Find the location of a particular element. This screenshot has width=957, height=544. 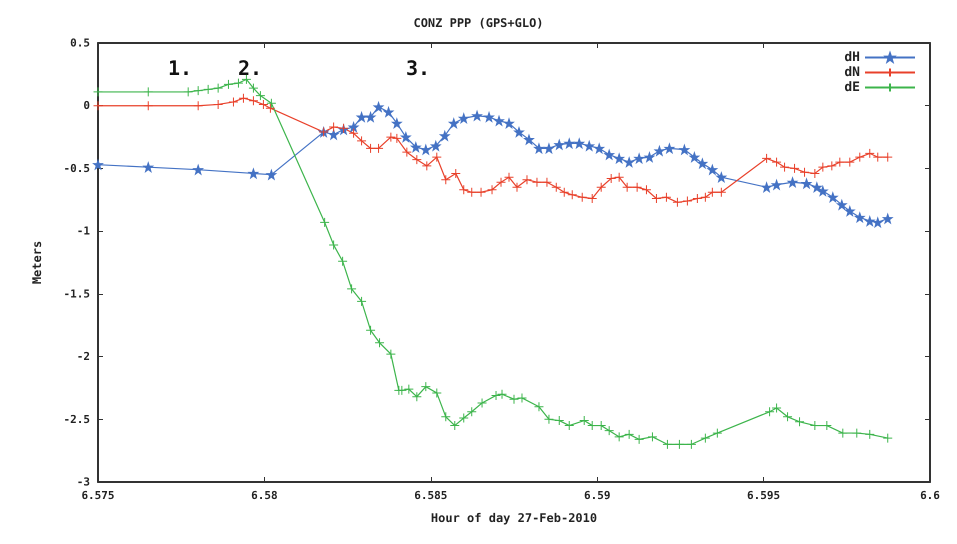

y-tick-label: -2 is located at coordinates (83, 357).